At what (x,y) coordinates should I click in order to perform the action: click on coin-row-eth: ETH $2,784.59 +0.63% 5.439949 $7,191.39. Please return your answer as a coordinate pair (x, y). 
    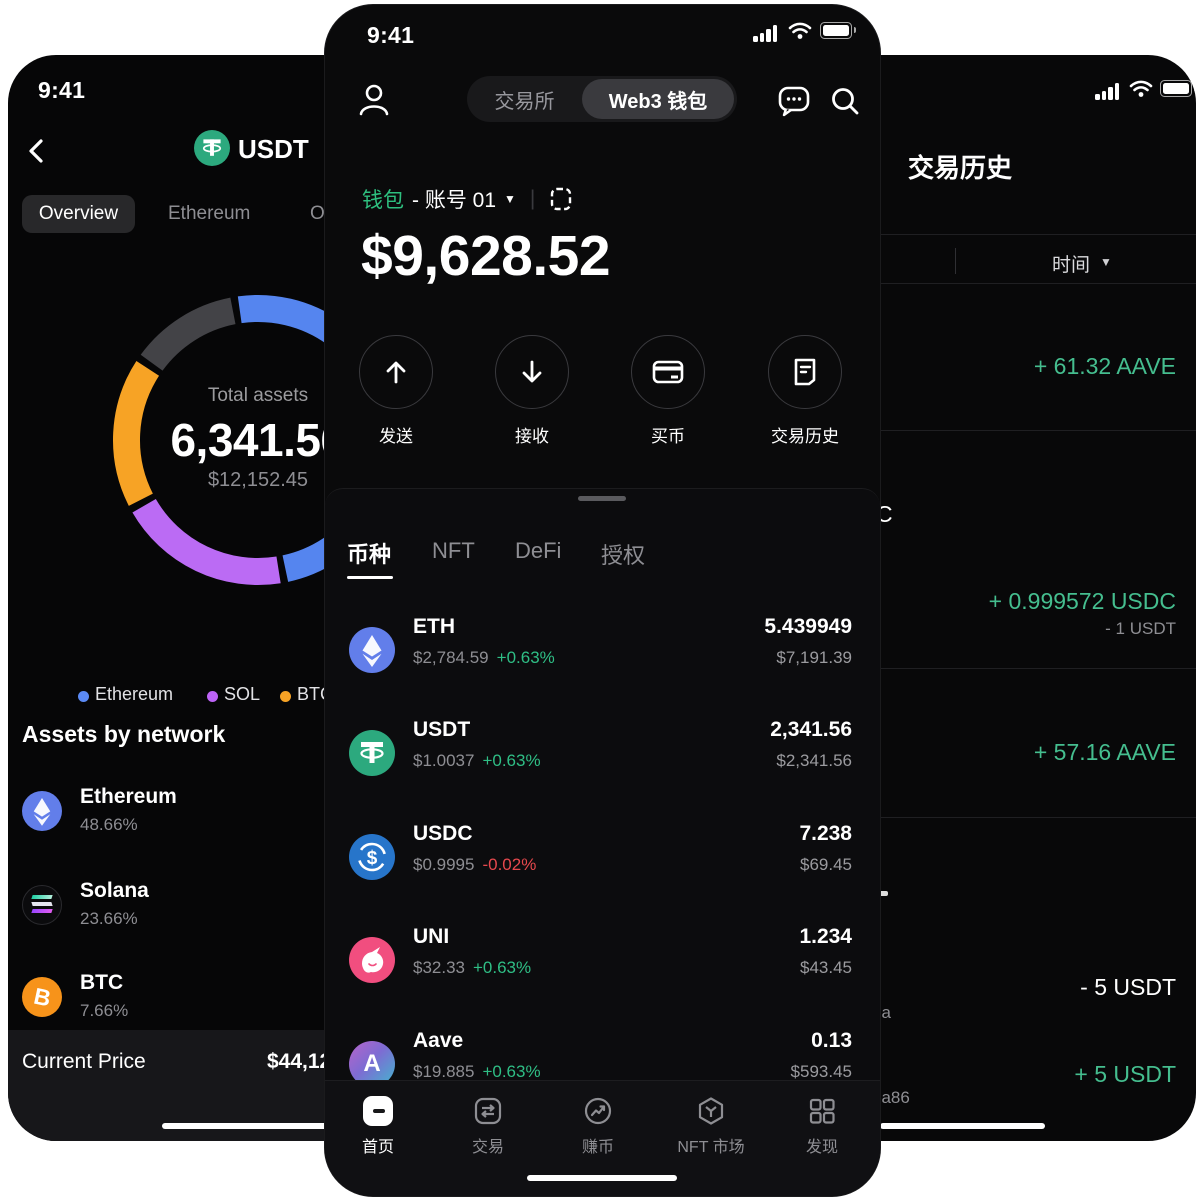
    Looking at the image, I should click on (602, 650).